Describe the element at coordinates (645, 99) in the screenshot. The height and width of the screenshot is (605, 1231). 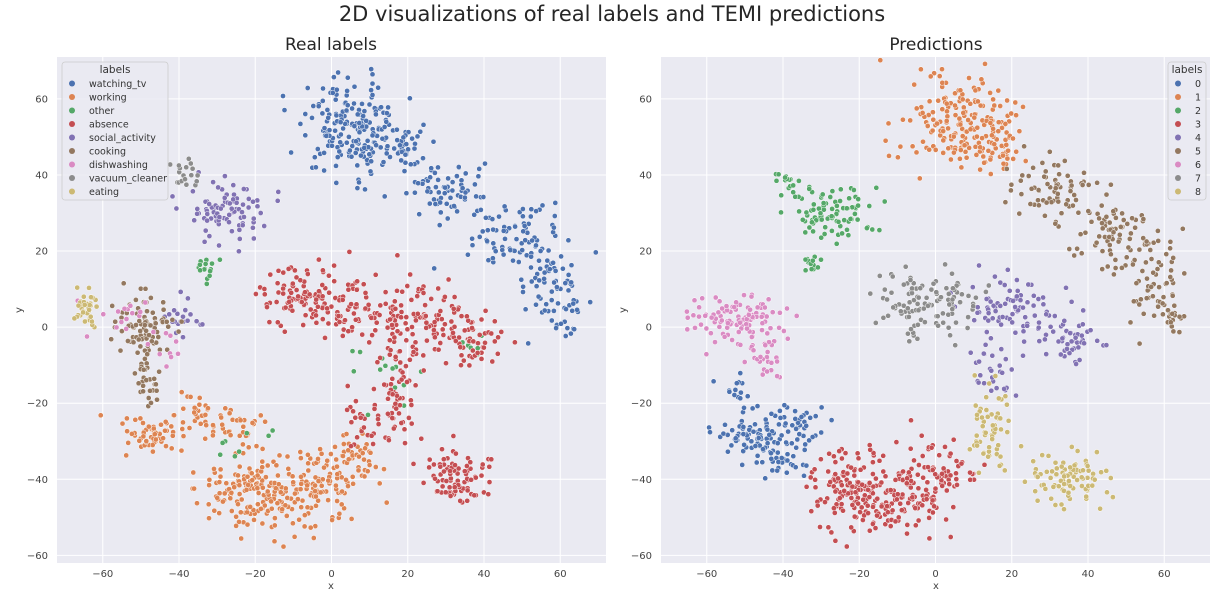
I see `y-tick-label: 60` at that location.